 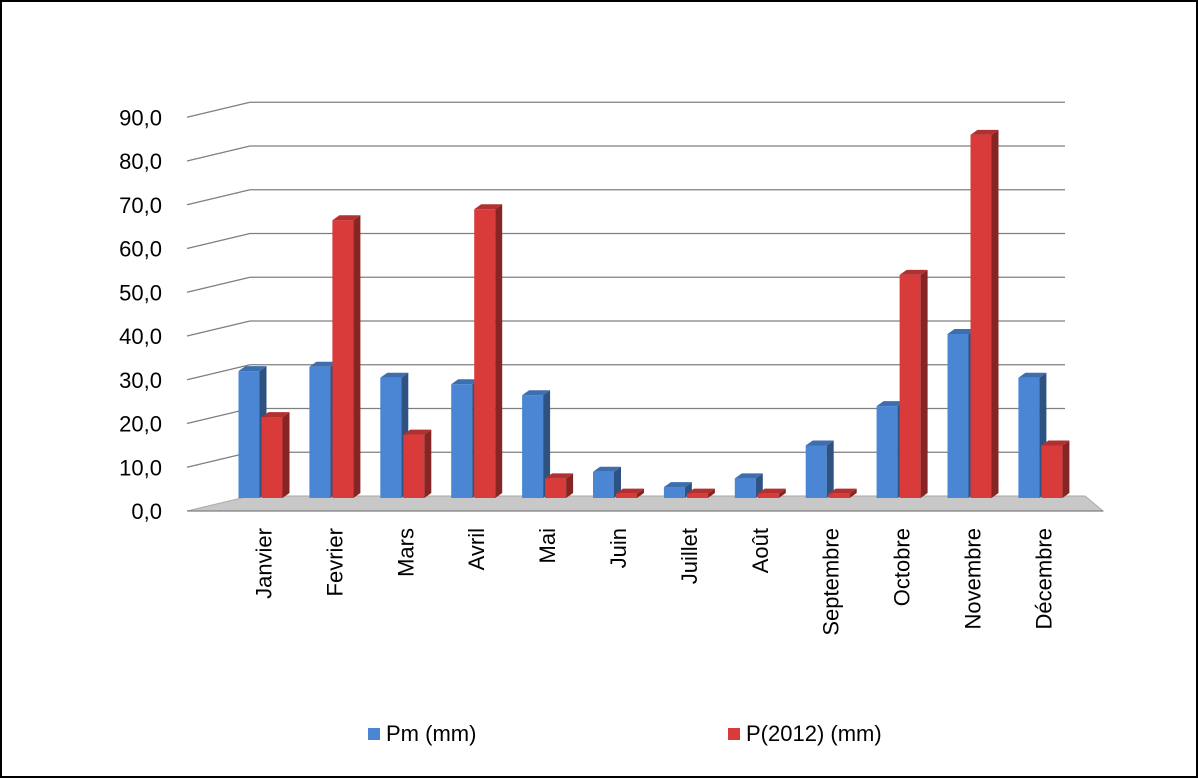 I want to click on chart-floor, so click(x=645, y=503).